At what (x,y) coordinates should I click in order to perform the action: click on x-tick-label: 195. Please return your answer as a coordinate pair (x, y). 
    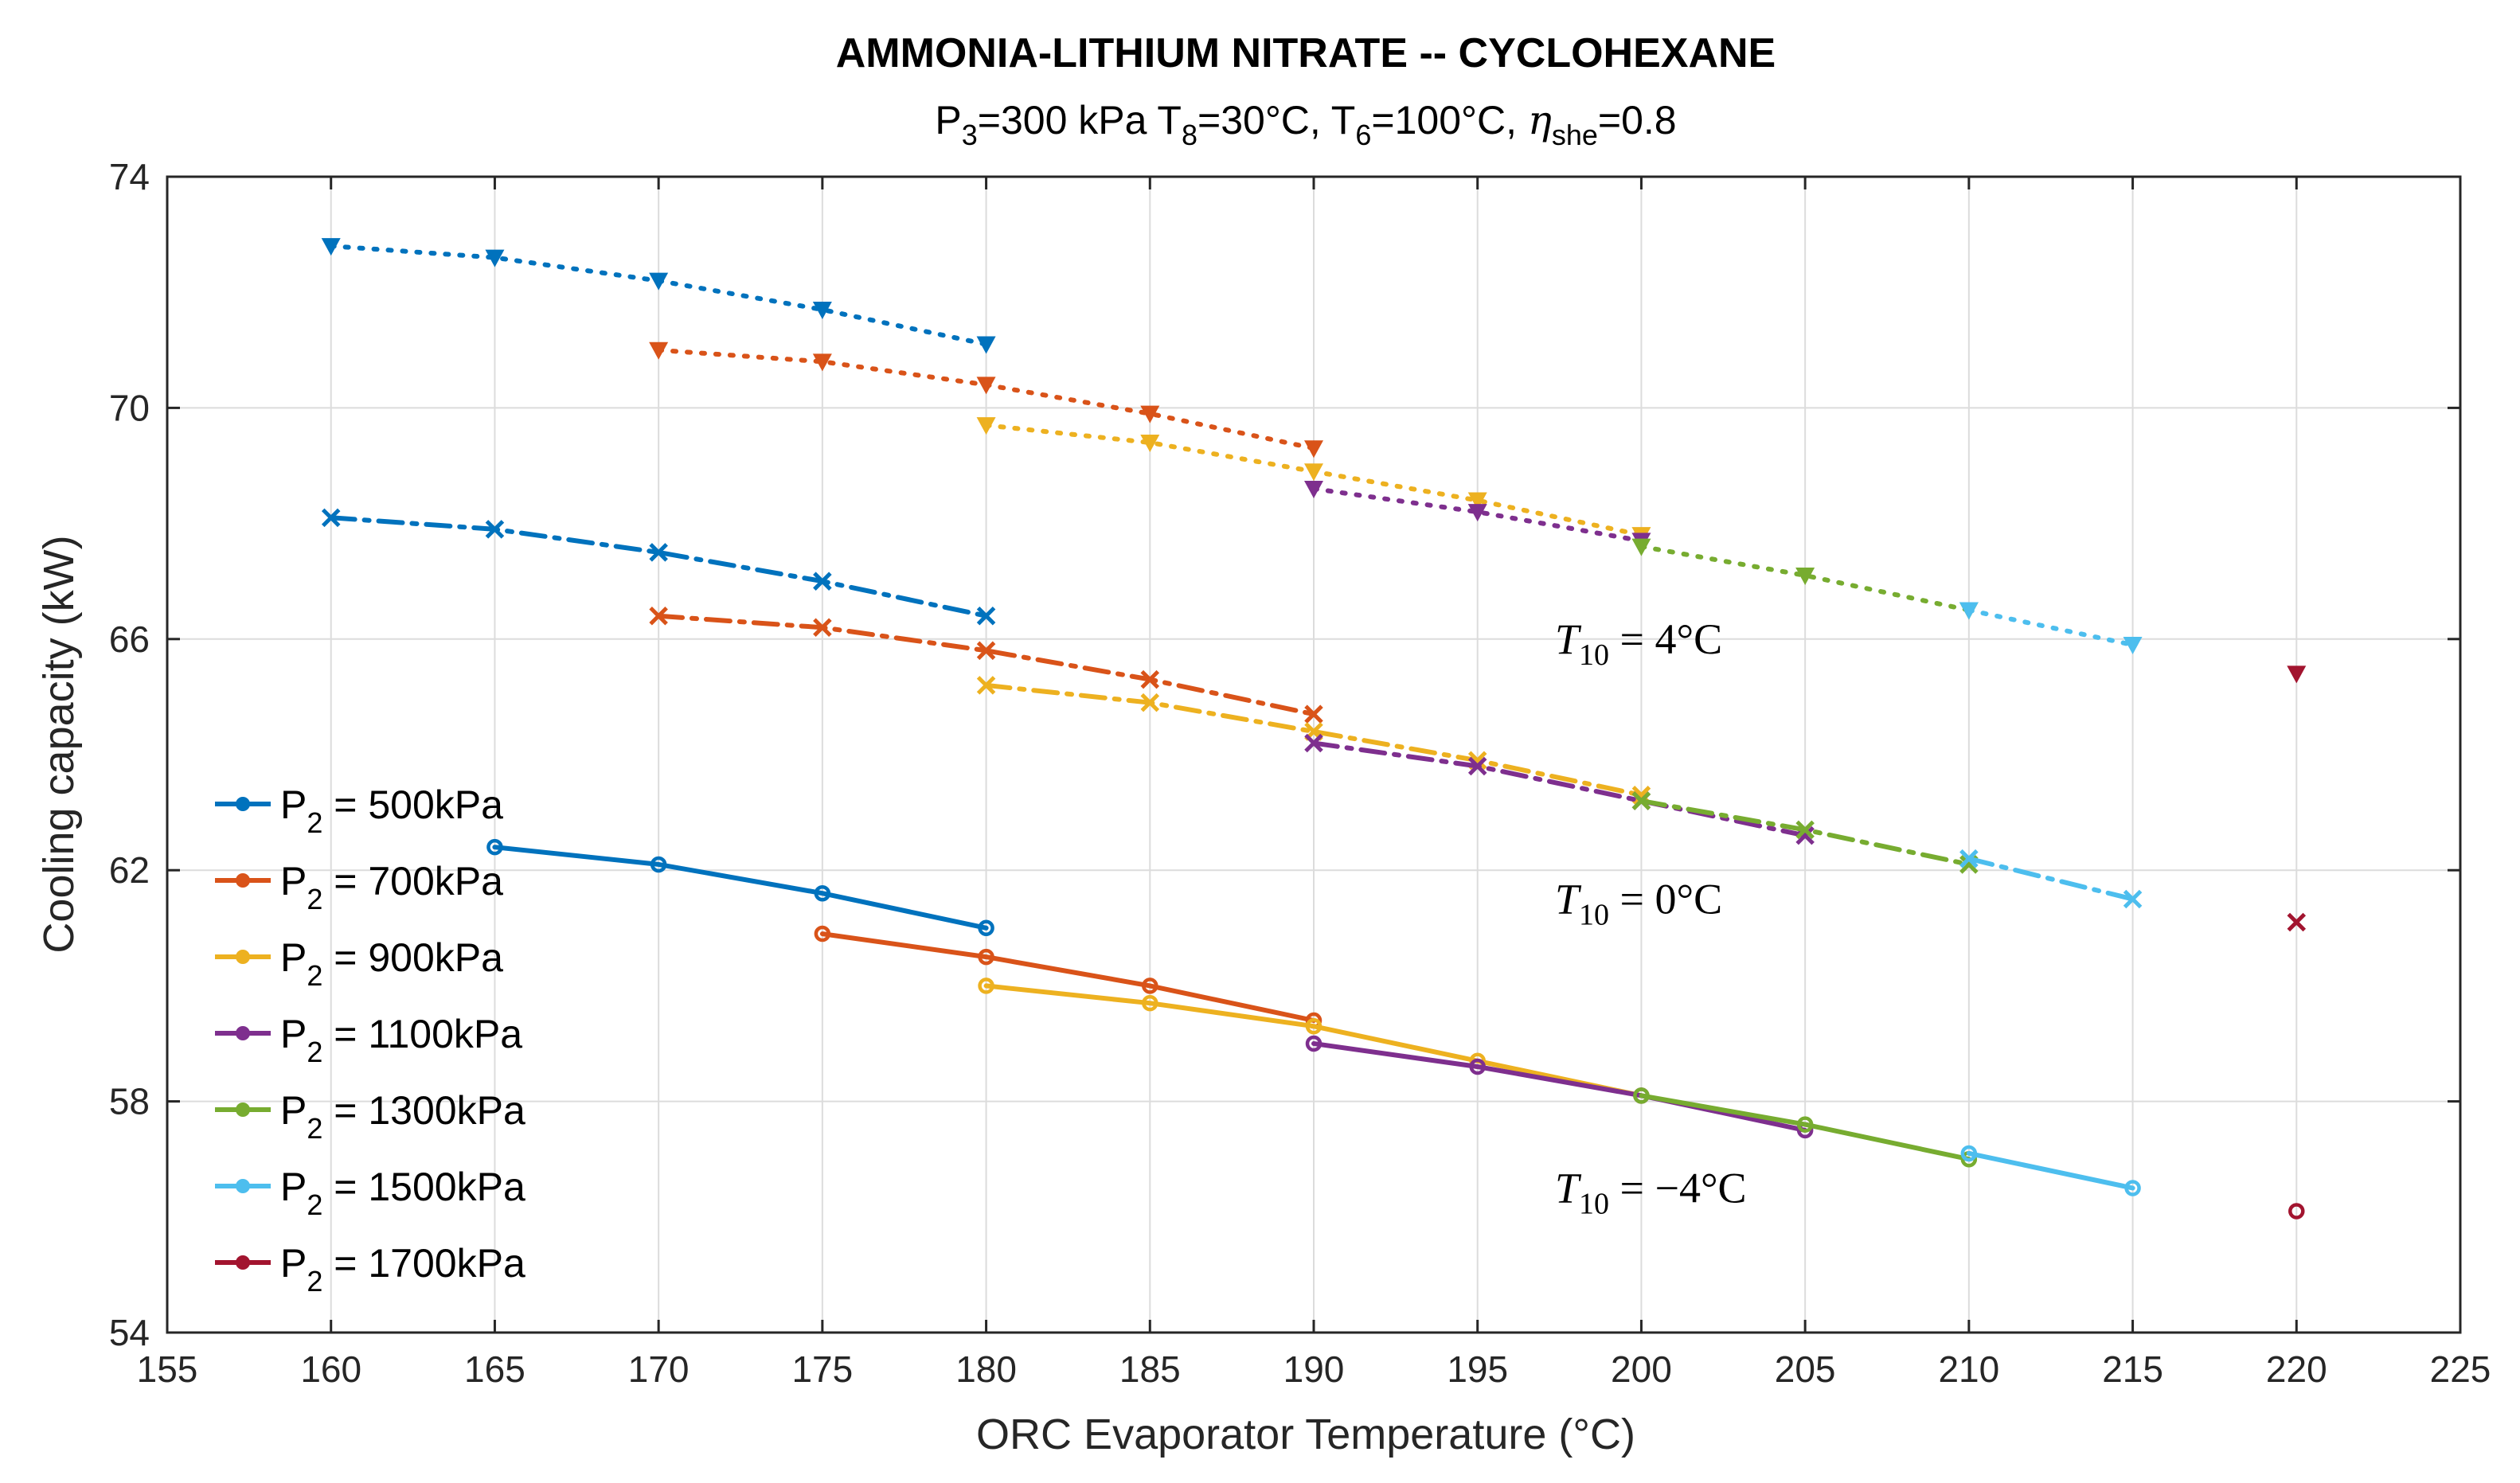
    Looking at the image, I should click on (1477, 1369).